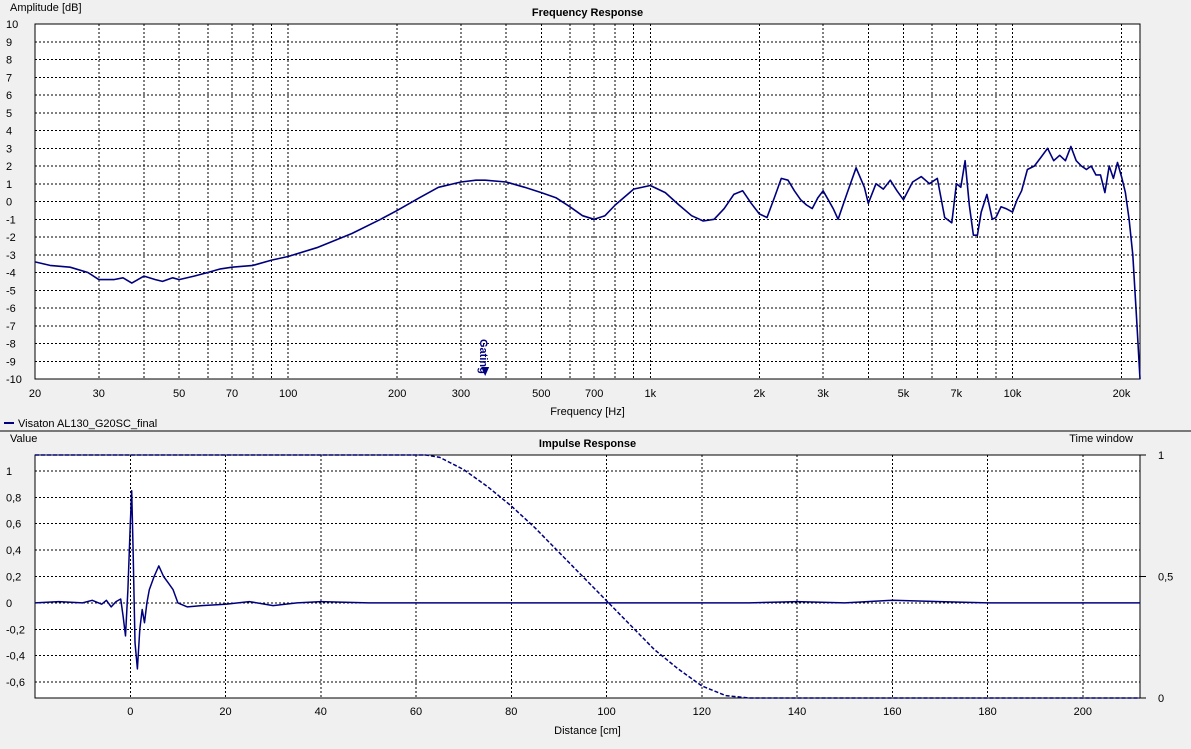 The image size is (1191, 749). Describe the element at coordinates (13, 551) in the screenshot. I see `impulse-y-tick-label: 0,4` at that location.